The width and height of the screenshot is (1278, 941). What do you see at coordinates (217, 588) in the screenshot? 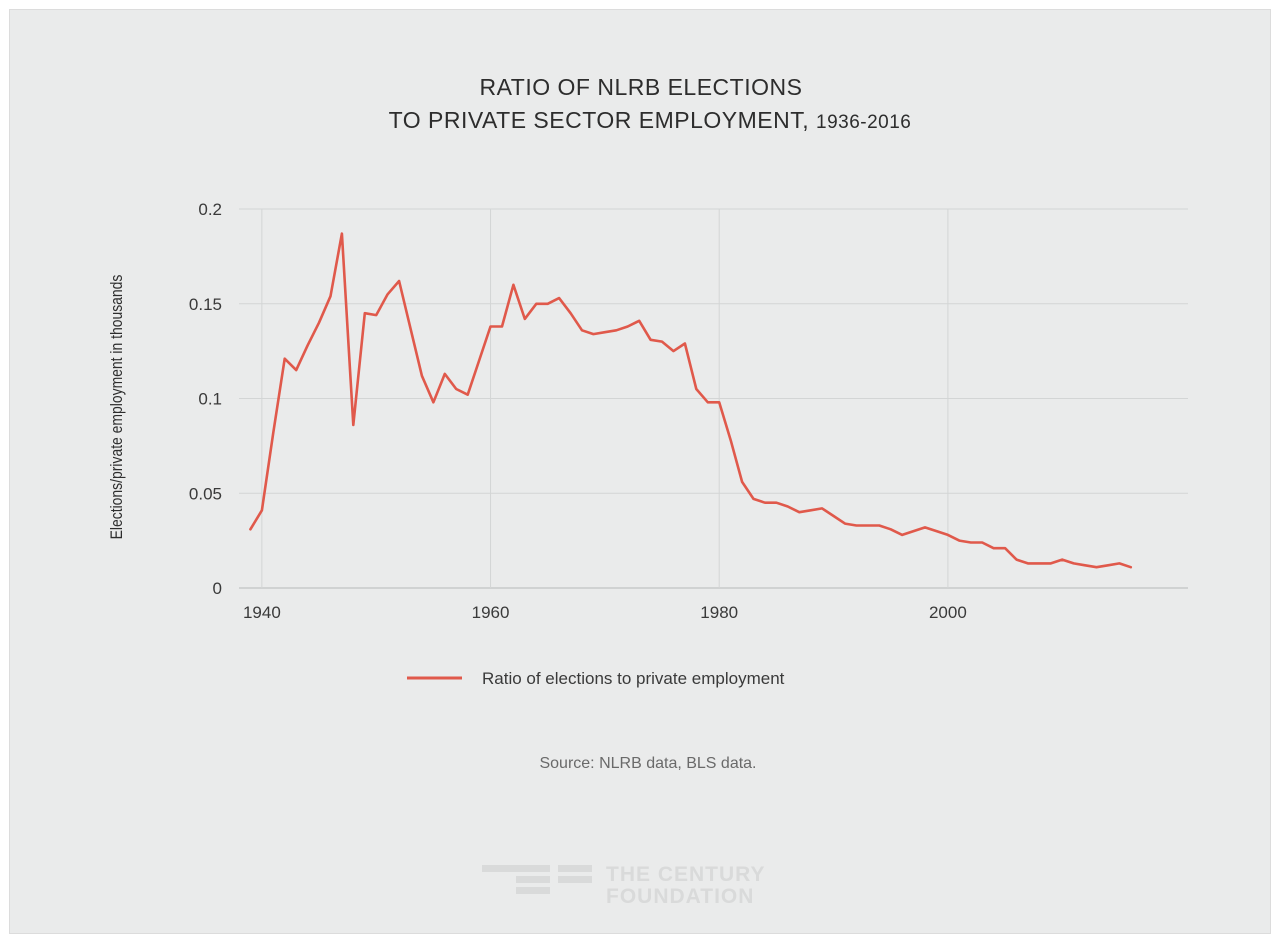
I see `y-tick-label: 0` at bounding box center [217, 588].